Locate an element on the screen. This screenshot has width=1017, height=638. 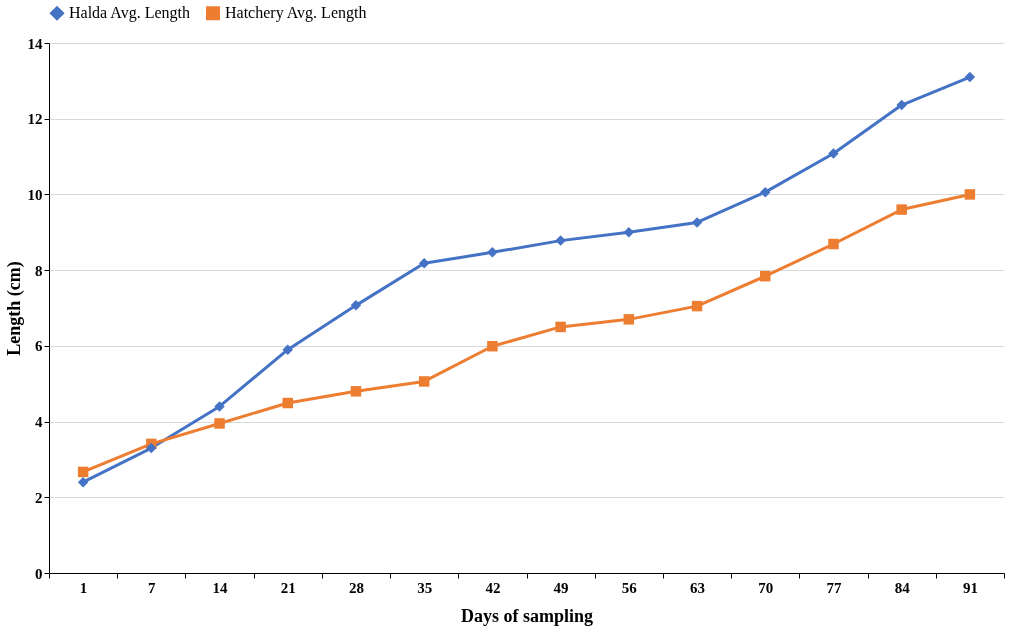
y-tick-label: 10 is located at coordinates (35, 194).